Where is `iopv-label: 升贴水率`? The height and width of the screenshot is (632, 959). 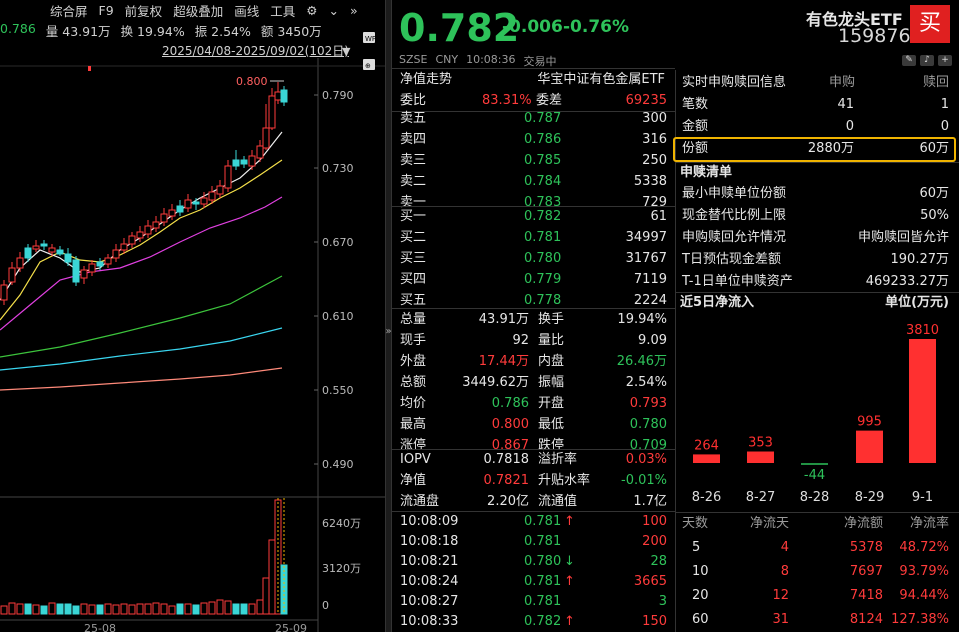
iopv-label: 升贴水率 is located at coordinates (564, 480).